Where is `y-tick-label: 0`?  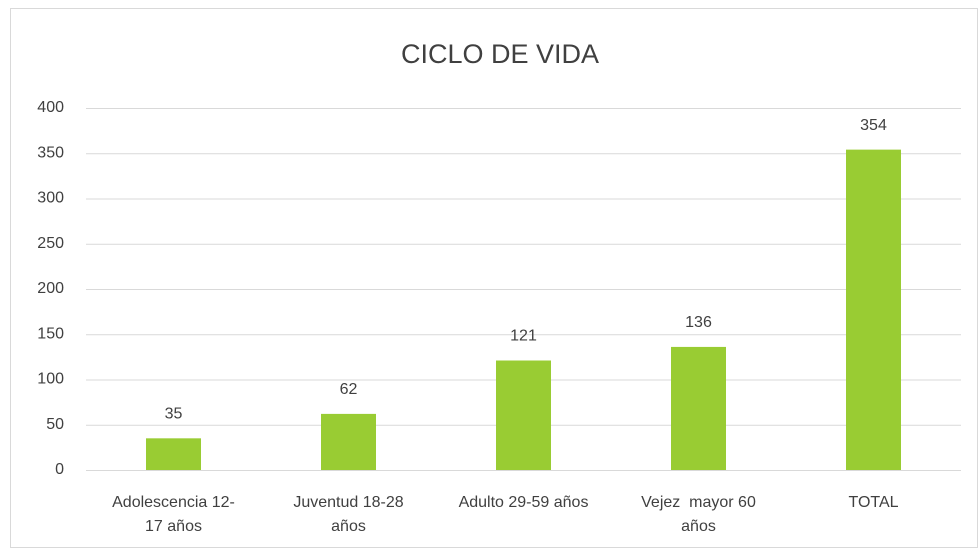
y-tick-label: 0 is located at coordinates (59, 469).